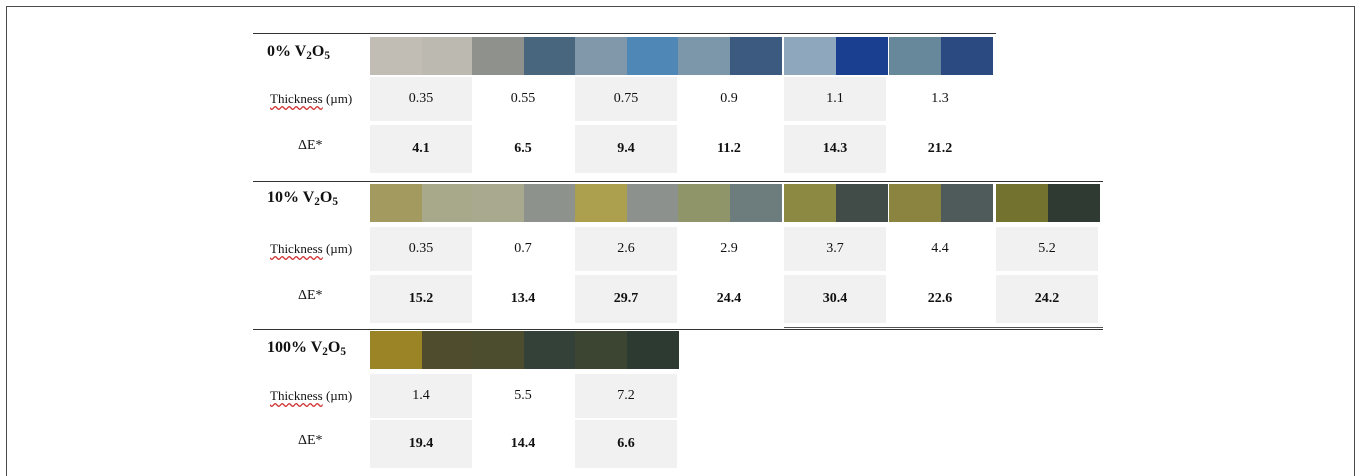 The width and height of the screenshot is (1363, 476). I want to click on delta-e-value: 24.4, so click(729, 298).